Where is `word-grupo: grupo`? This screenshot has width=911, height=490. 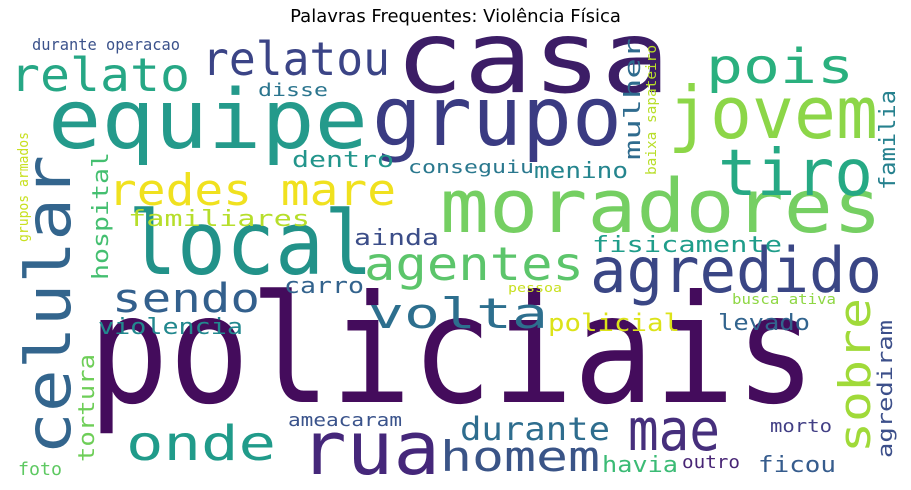
word-grupo: grupo is located at coordinates (497, 117).